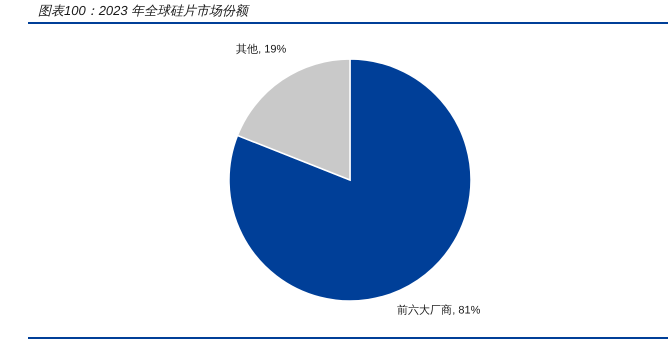  What do you see at coordinates (261, 49) in the screenshot?
I see `slice-label: 其他, 19%` at bounding box center [261, 49].